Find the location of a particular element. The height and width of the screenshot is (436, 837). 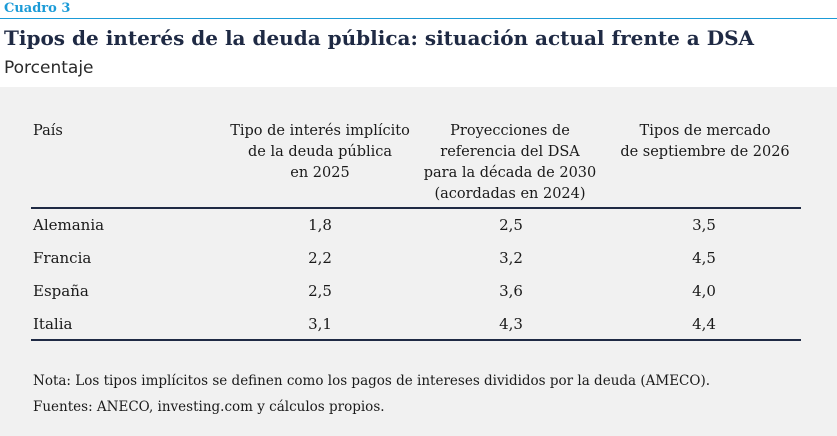

table-row: Francia 2,2 3,2 4,5 is located at coordinates (418, 258).